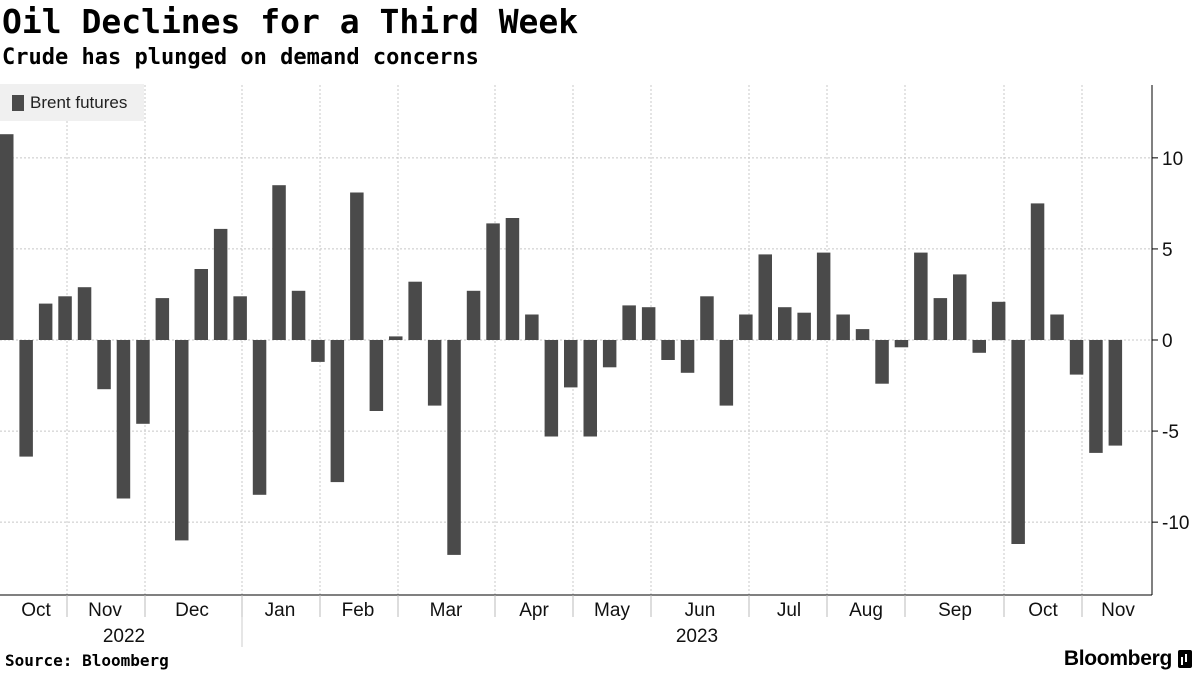 This screenshot has width=1200, height=675. Describe the element at coordinates (1167, 250) in the screenshot. I see `y-tick-label: 5` at that location.